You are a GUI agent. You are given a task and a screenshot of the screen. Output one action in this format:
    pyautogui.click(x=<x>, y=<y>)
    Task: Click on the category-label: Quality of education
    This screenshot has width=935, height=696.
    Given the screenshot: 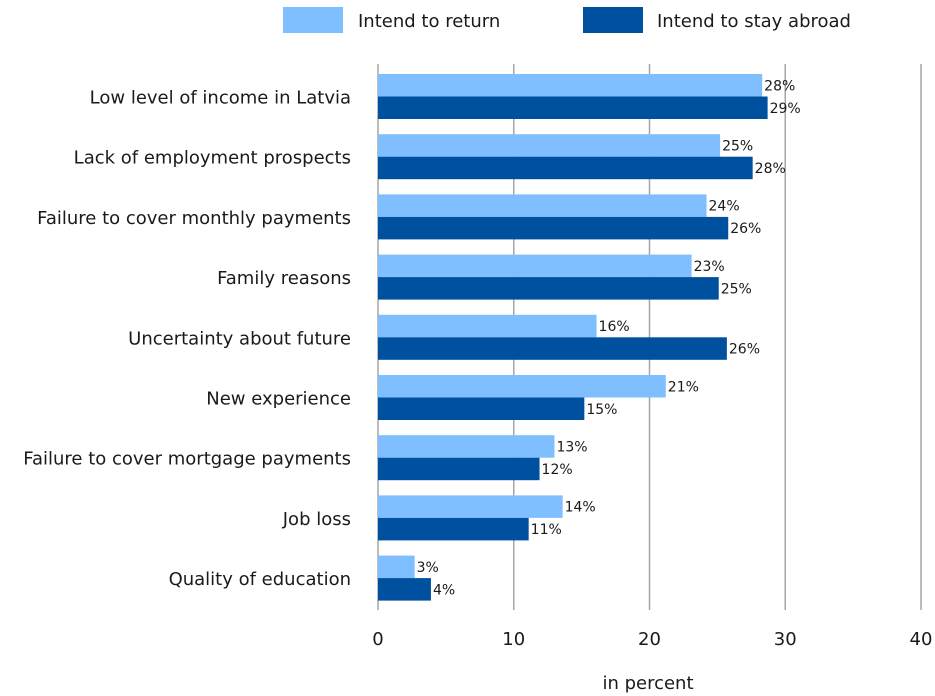 What is the action you would take?
    pyautogui.click(x=260, y=579)
    